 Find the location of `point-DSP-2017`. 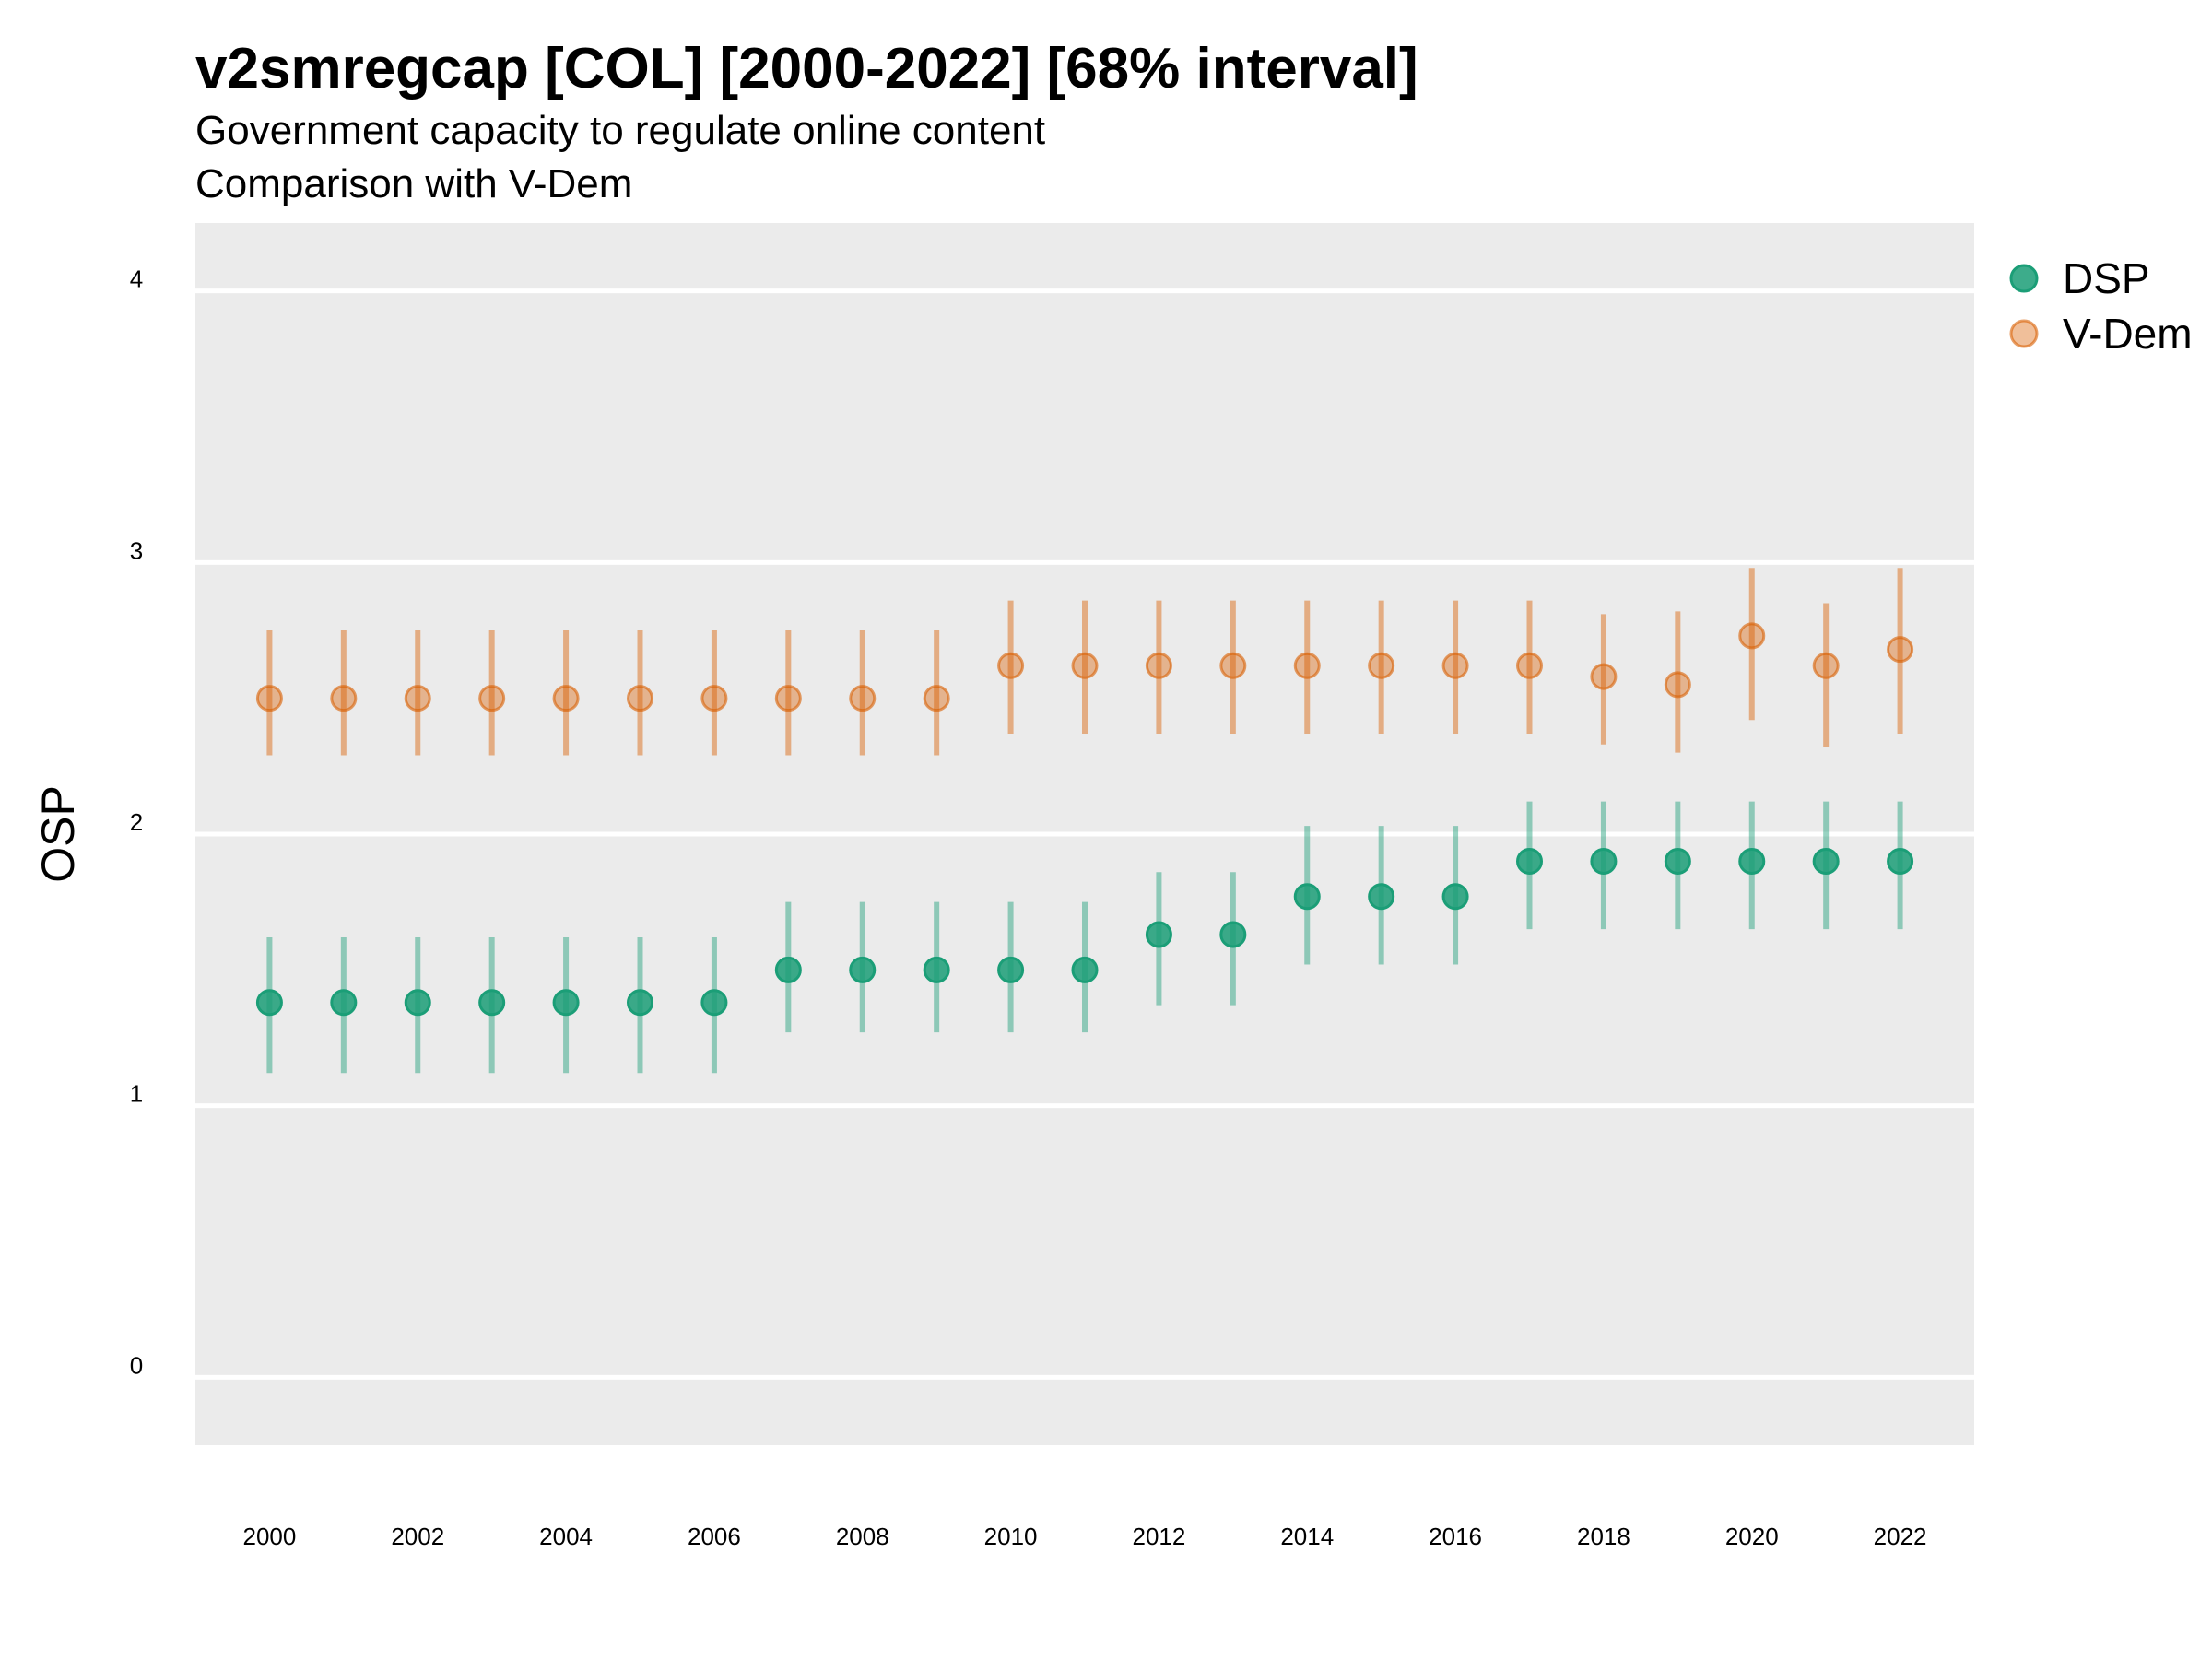

point-DSP-2017 is located at coordinates (1529, 861).